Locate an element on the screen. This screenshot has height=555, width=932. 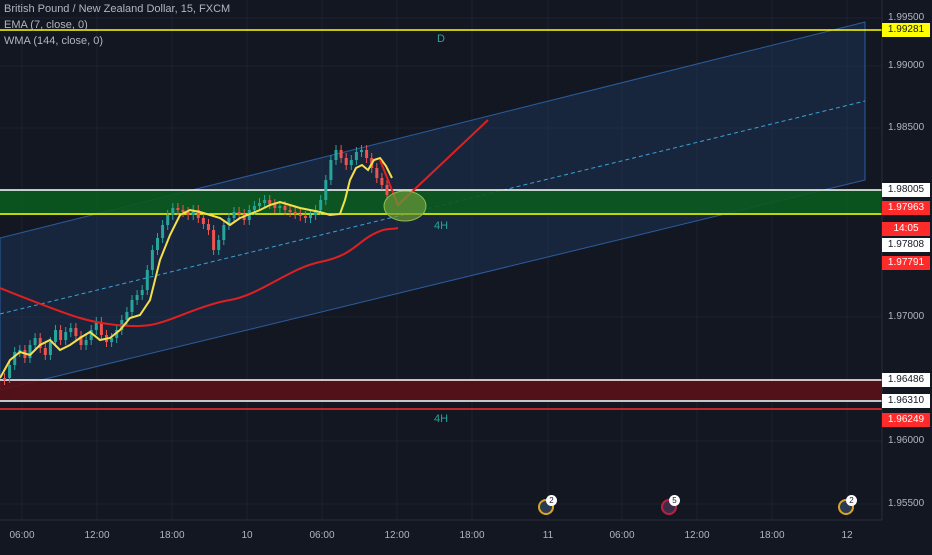
price-tag: 1.96249 is located at coordinates (906, 420).